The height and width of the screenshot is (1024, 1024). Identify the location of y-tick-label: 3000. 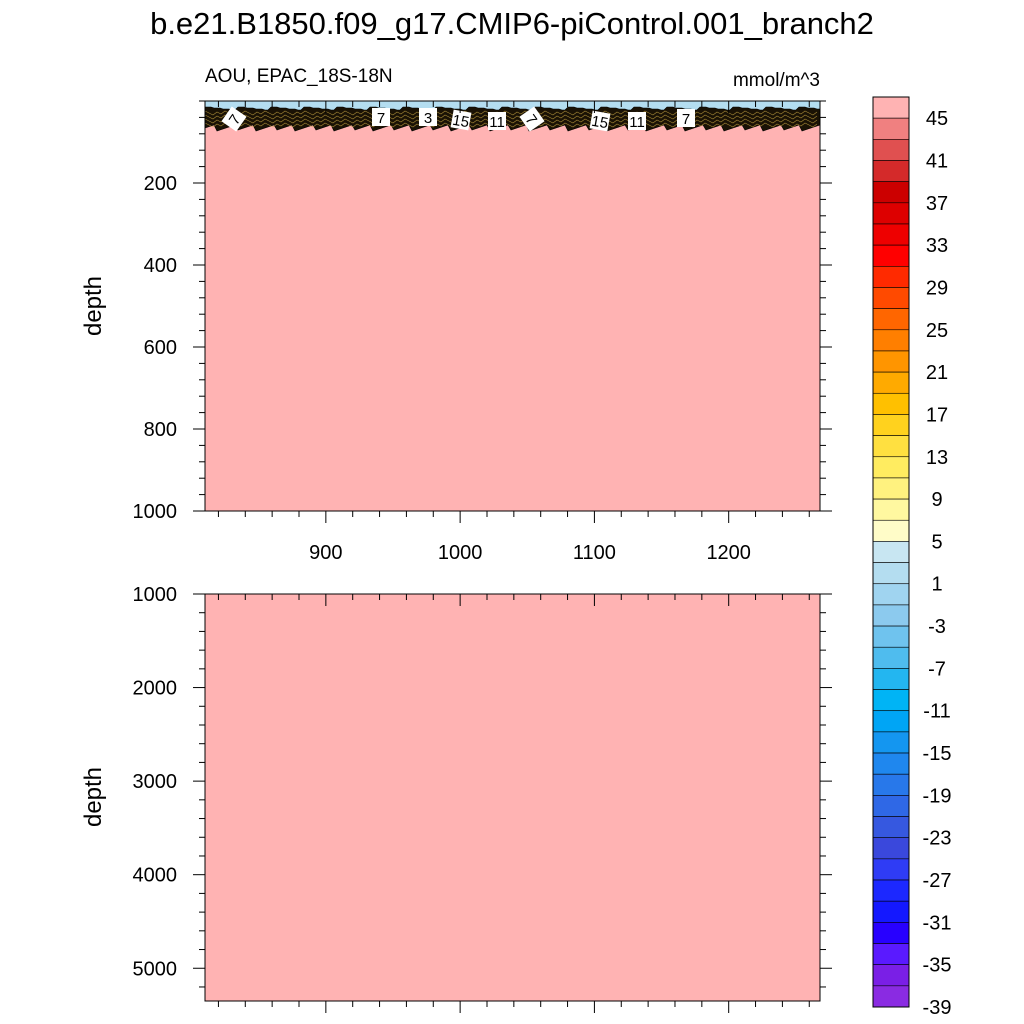
(155, 782).